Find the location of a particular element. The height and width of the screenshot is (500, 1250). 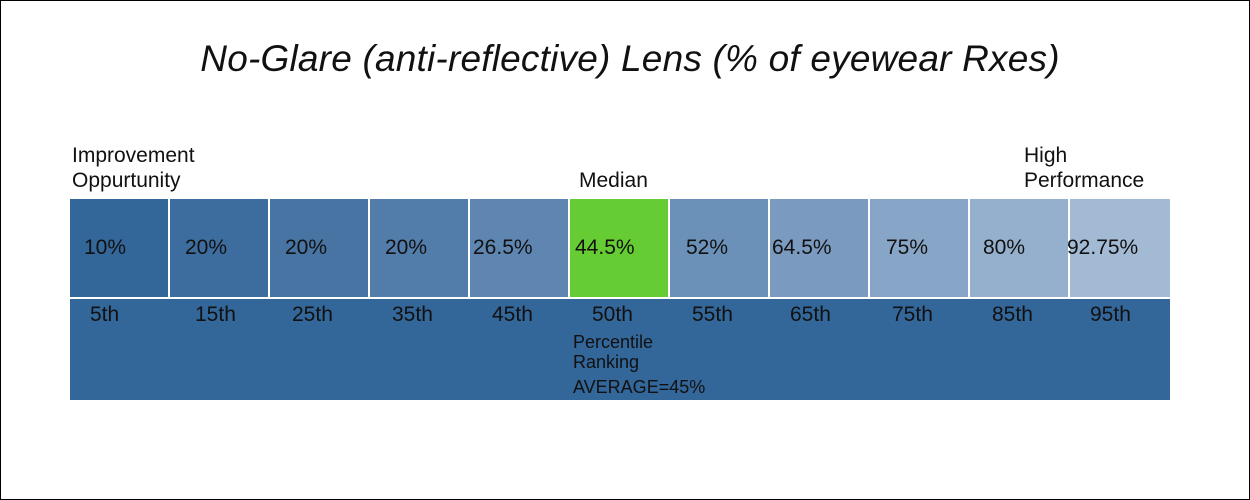

value-cell-85th: 80% is located at coordinates (1020, 248).